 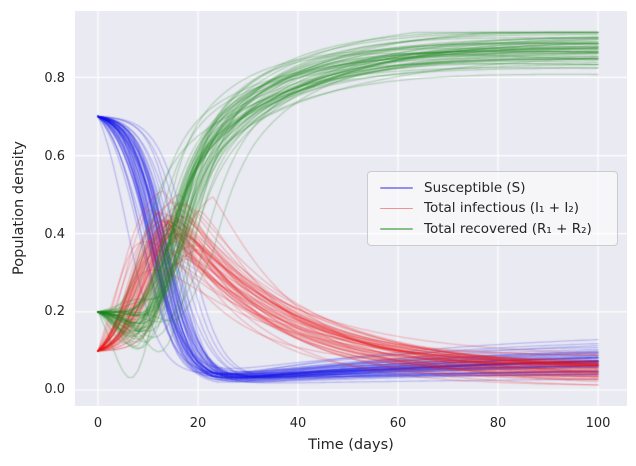 I want to click on legend-label-susceptible: Susceptible (S), so click(x=475, y=188).